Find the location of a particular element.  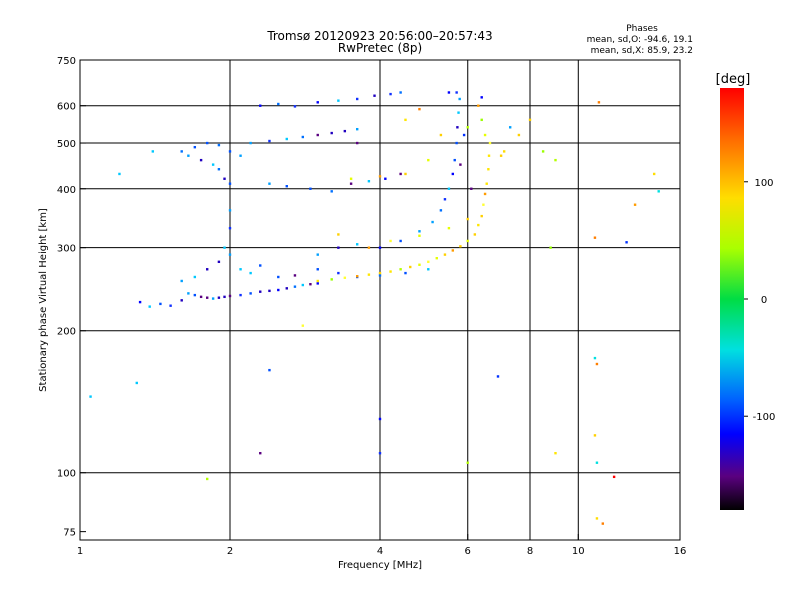

x-tick-label: 4 is located at coordinates (380, 551).